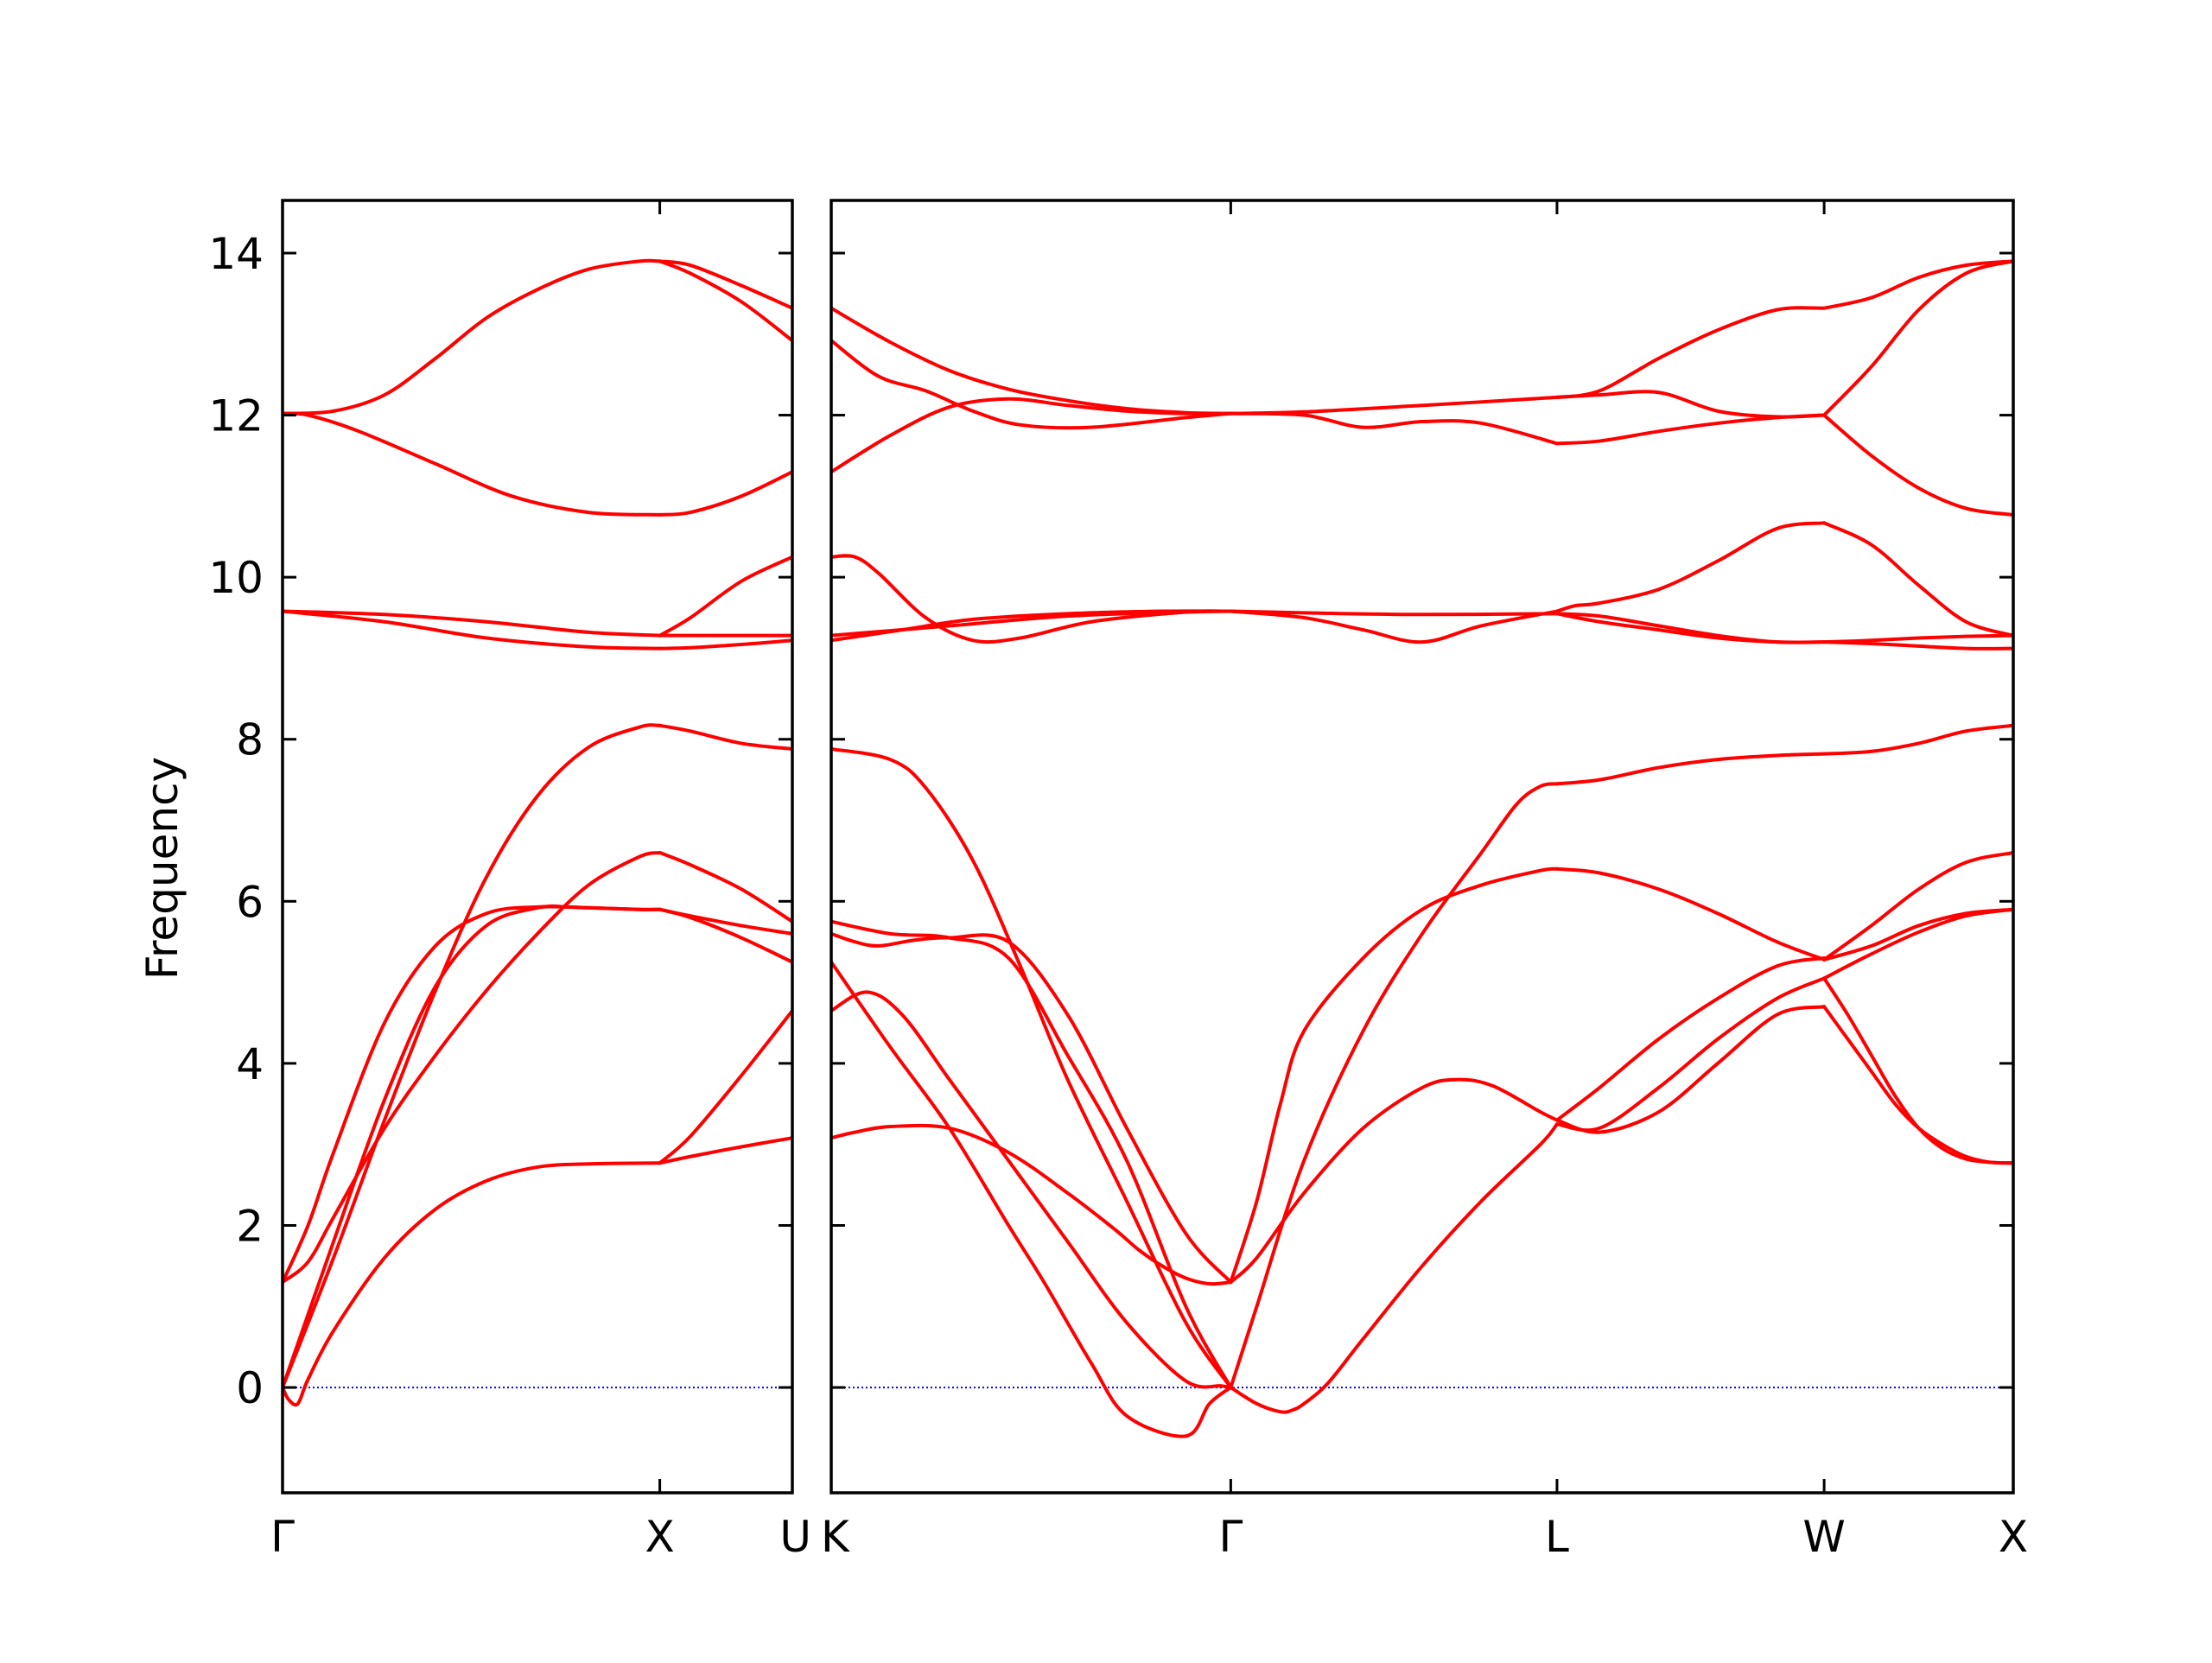 The width and height of the screenshot is (2212, 1663). I want to click on x-tick-label: W, so click(1823, 1537).